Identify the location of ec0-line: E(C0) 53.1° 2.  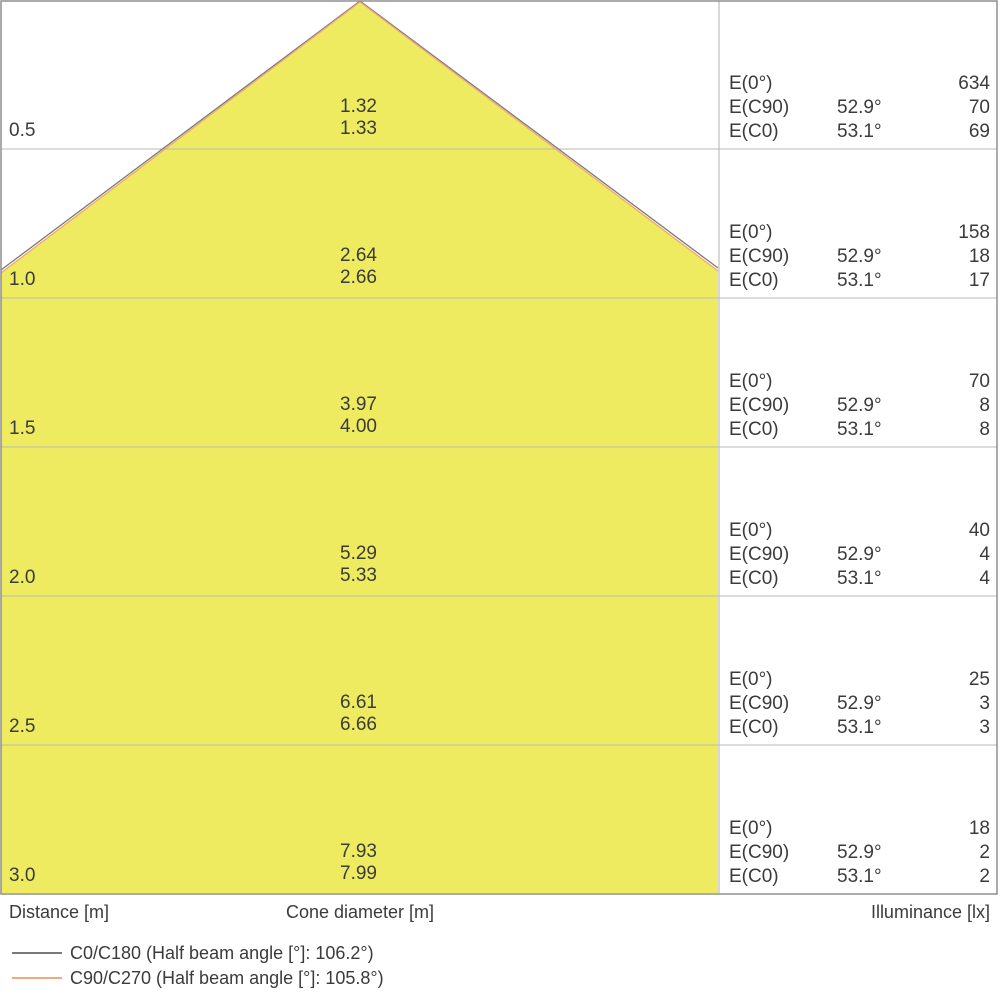
(859, 877).